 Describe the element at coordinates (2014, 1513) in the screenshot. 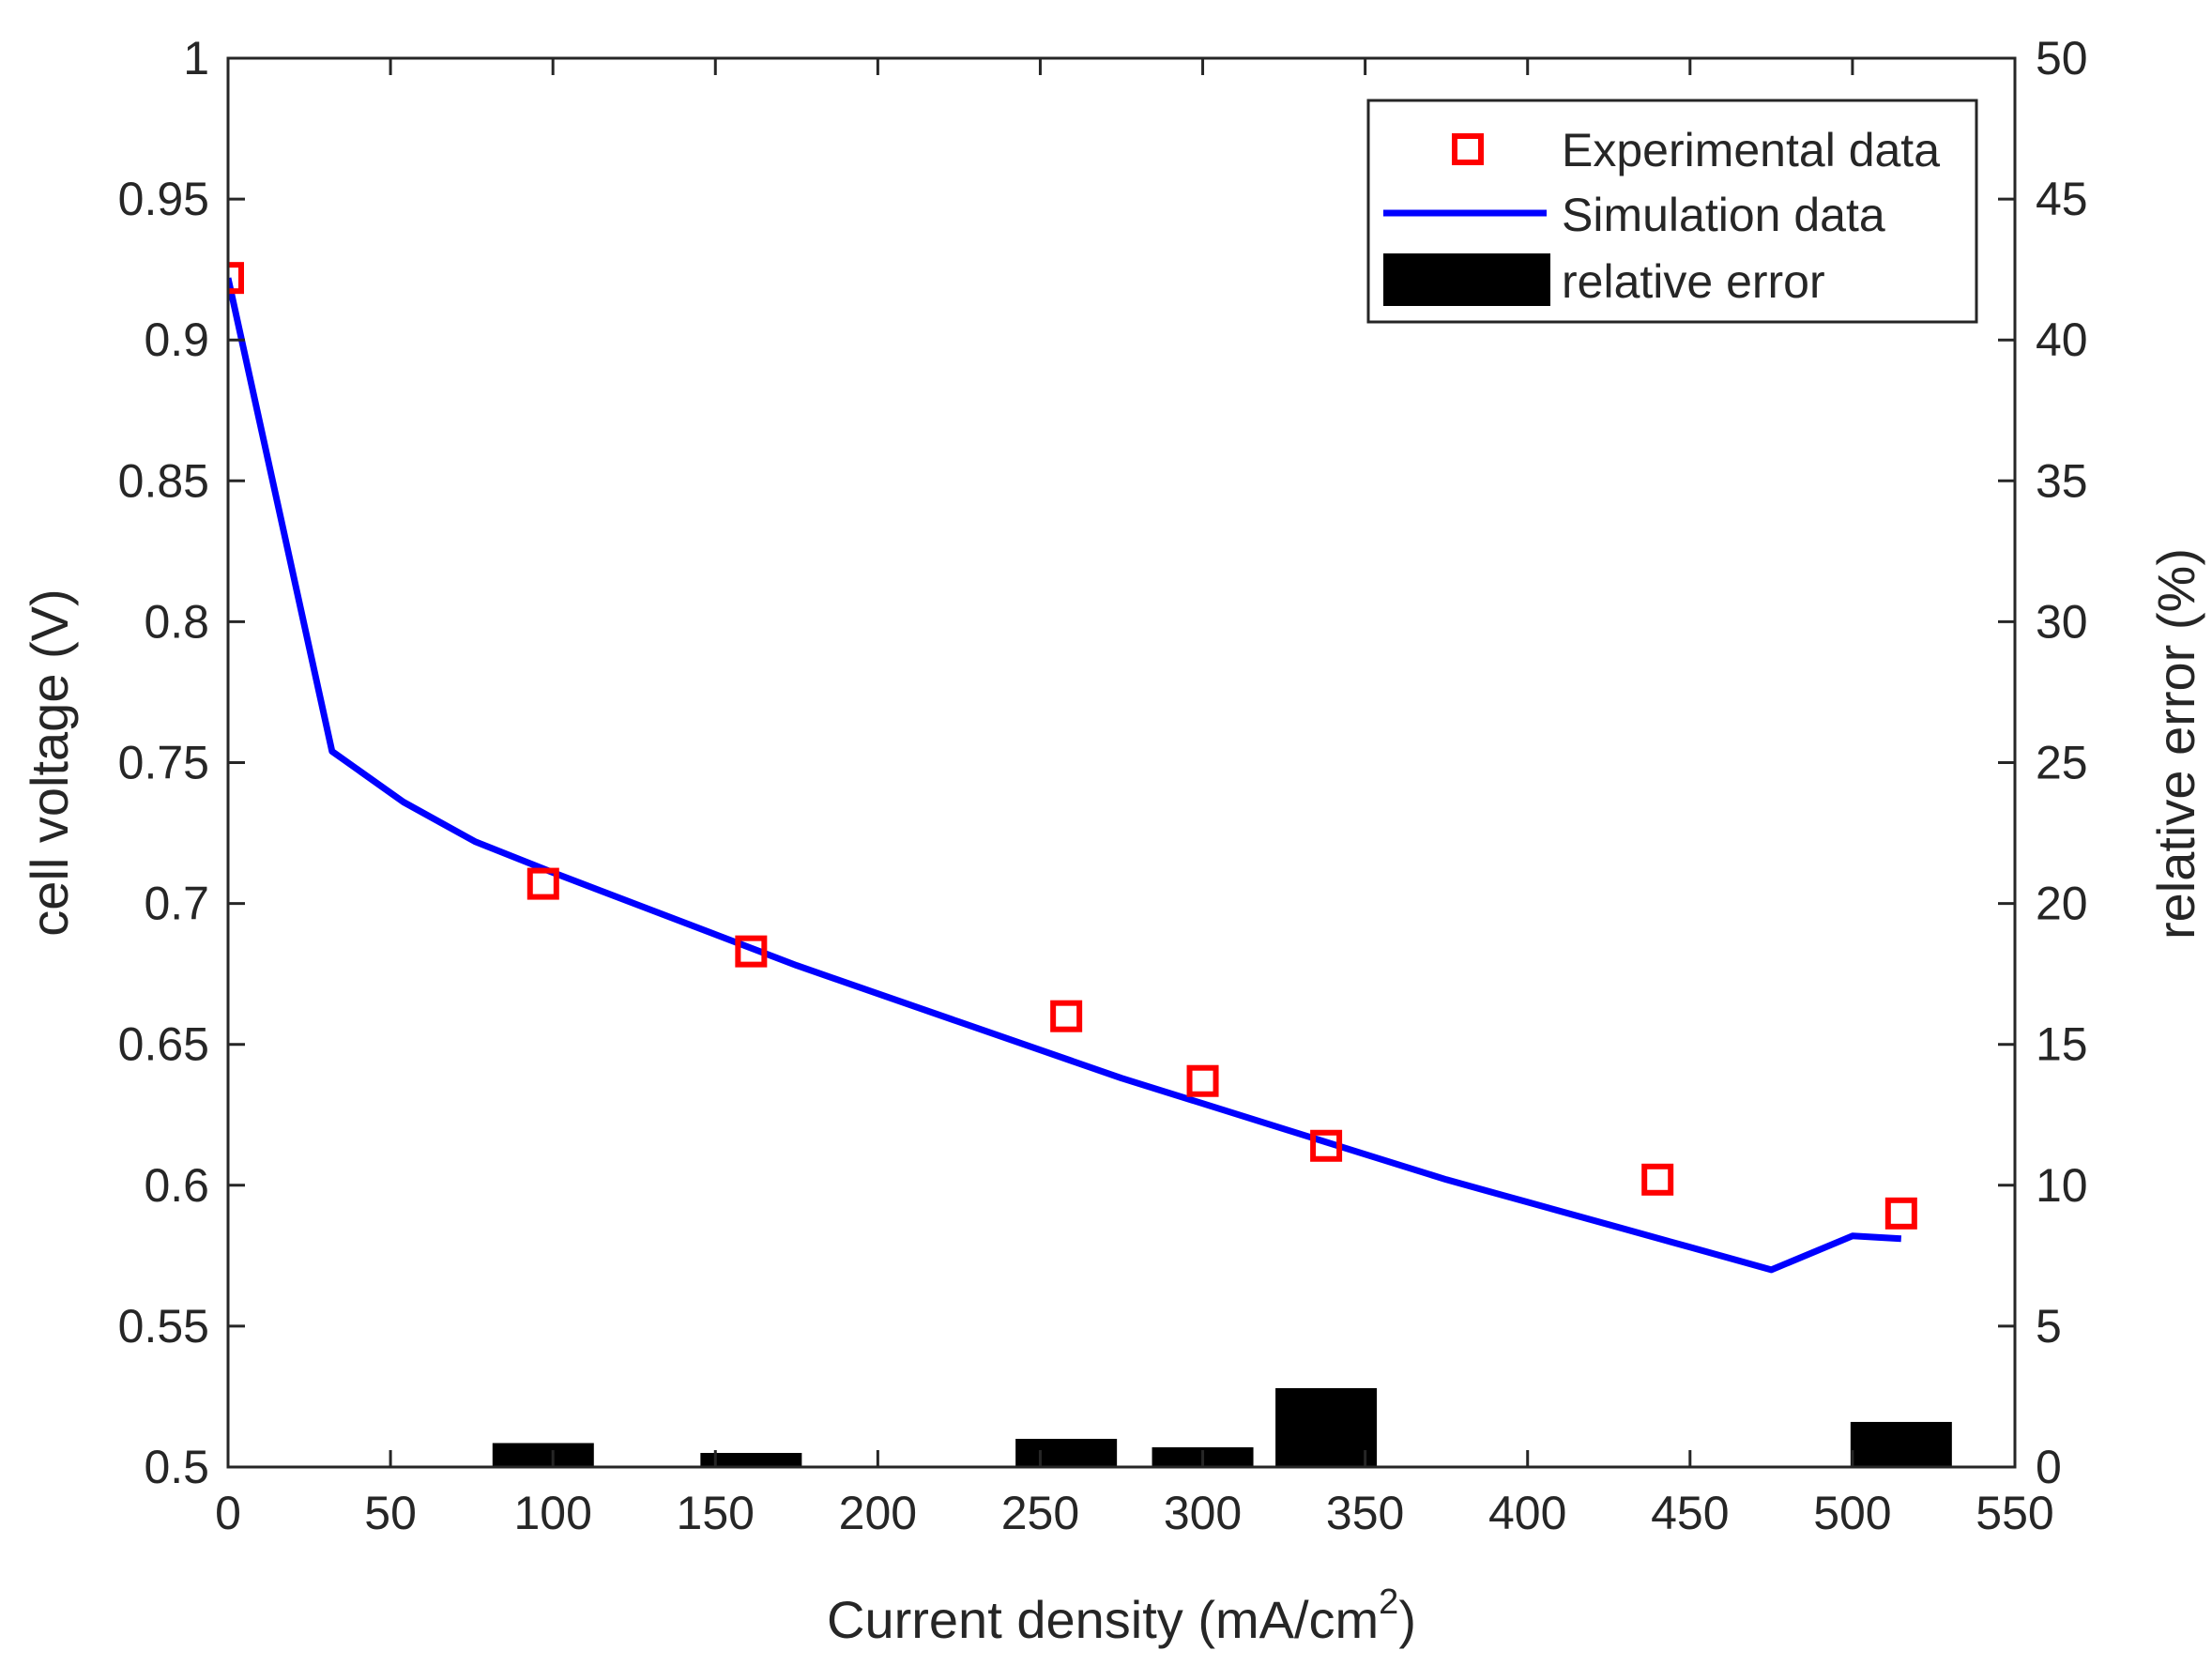

I see `x-tick-label-11: 550` at that location.